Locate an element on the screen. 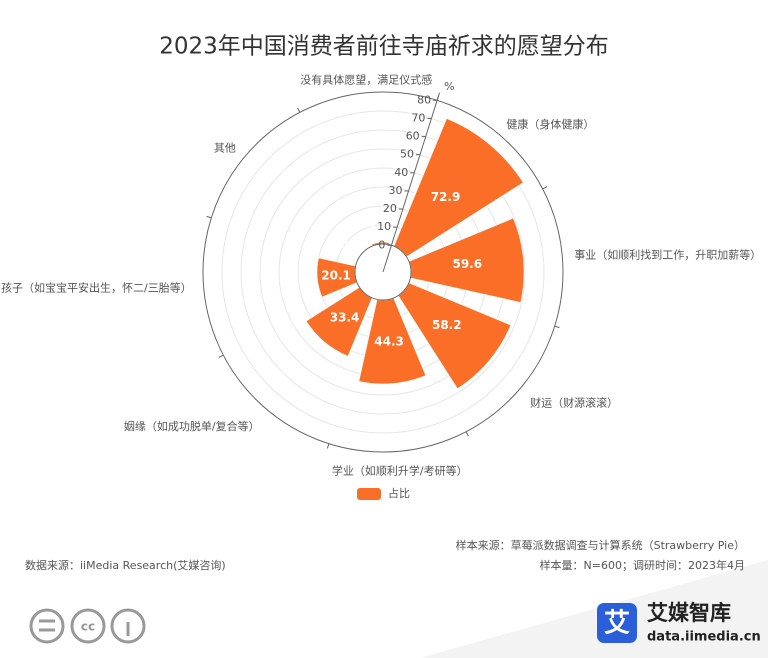  category-label: 姻缘（如成功脱单/复合等） is located at coordinates (192, 426).